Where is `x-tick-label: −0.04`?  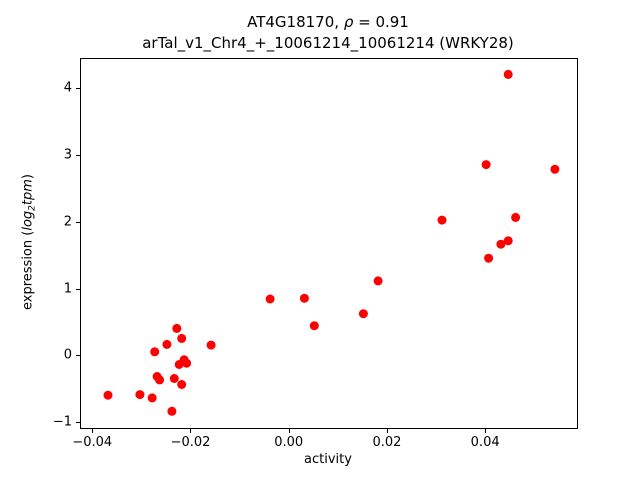 x-tick-label: −0.04 is located at coordinates (92, 442).